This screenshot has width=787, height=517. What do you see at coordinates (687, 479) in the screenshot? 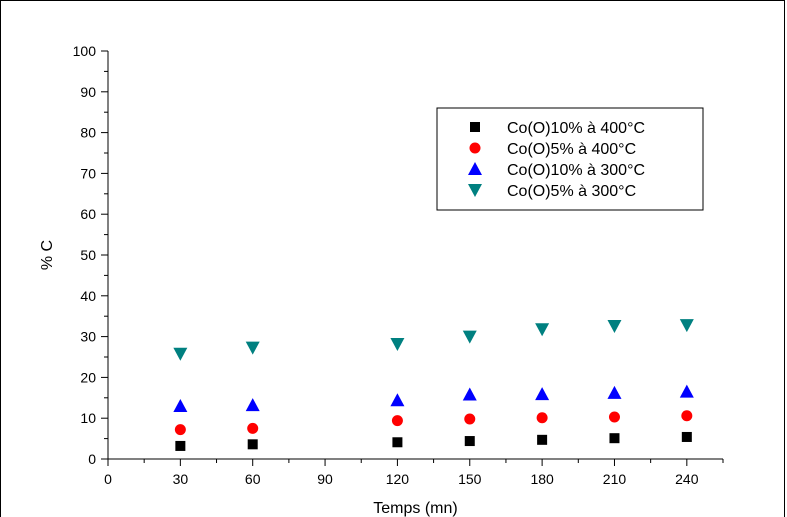
I see `x-tick-label: 240` at bounding box center [687, 479].